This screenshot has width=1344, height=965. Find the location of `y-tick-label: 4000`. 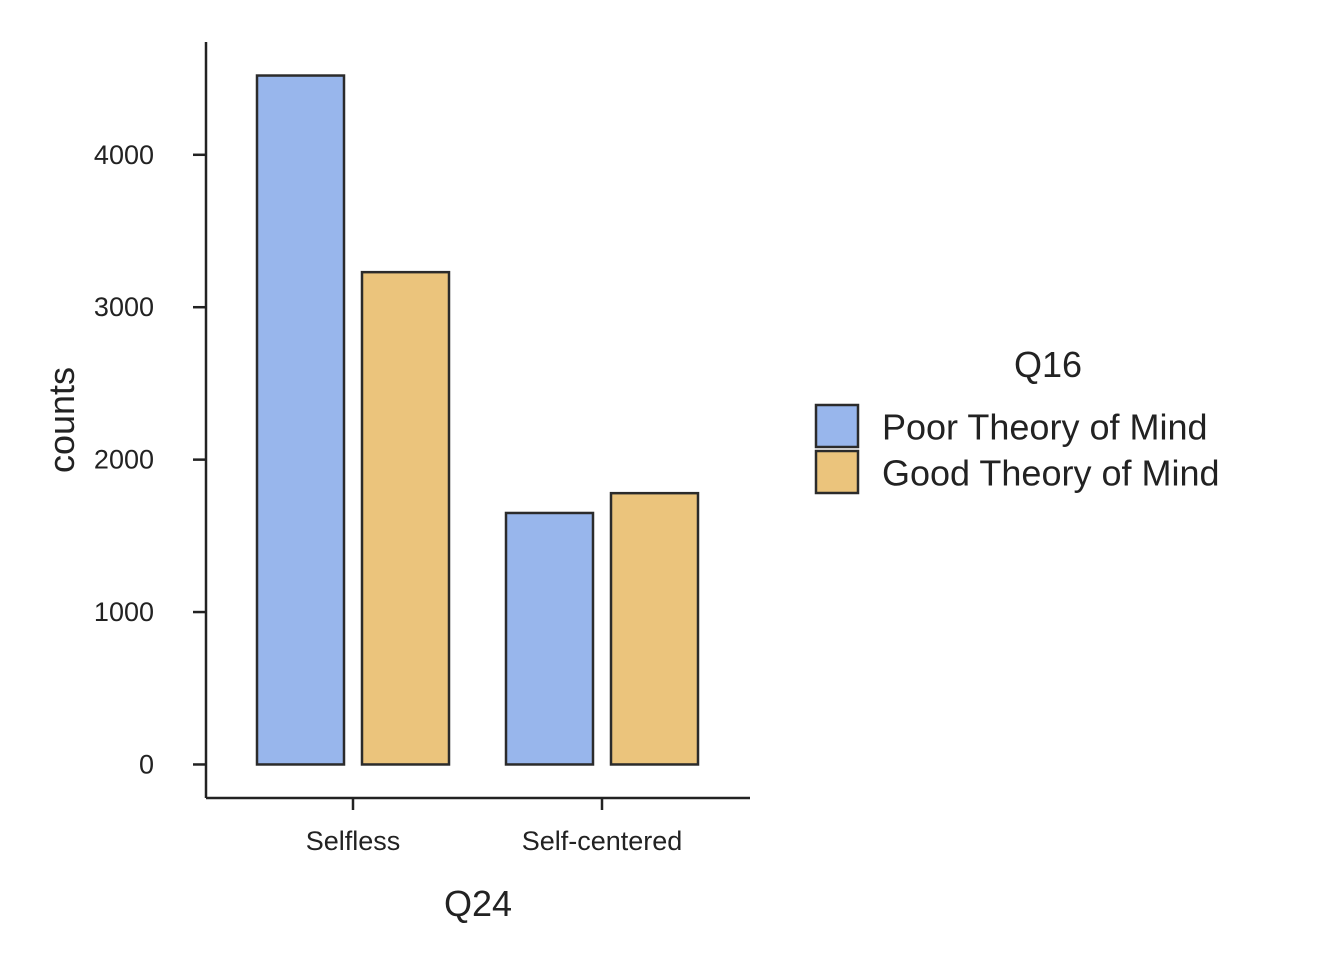

y-tick-label: 4000 is located at coordinates (124, 155).